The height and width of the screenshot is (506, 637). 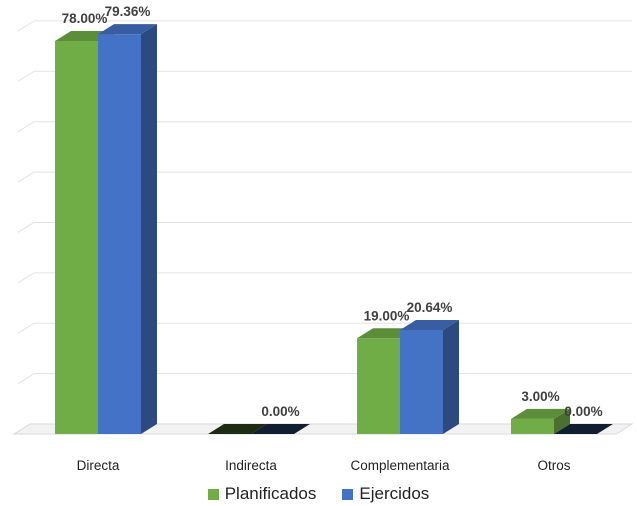 What do you see at coordinates (251, 465) in the screenshot?
I see `category-label-indirecta: Indirecta` at bounding box center [251, 465].